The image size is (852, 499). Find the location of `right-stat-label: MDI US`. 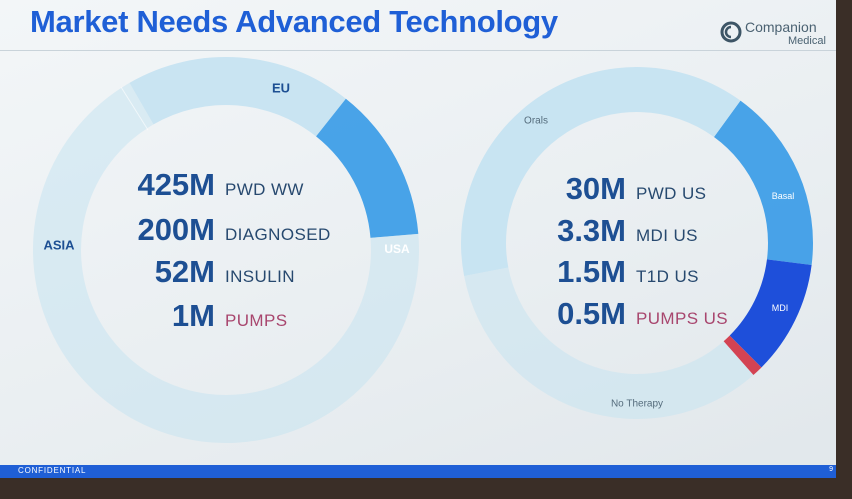

right-stat-label: MDI US is located at coordinates (667, 235).